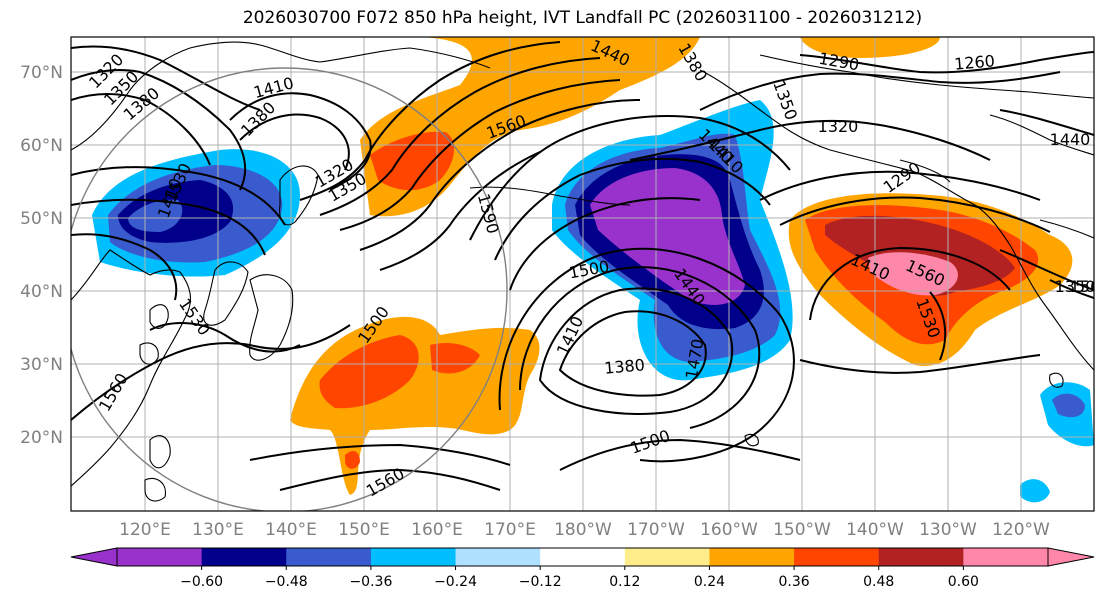  What do you see at coordinates (974, 62) in the screenshot?
I see `contour-label: 1260` at bounding box center [974, 62].